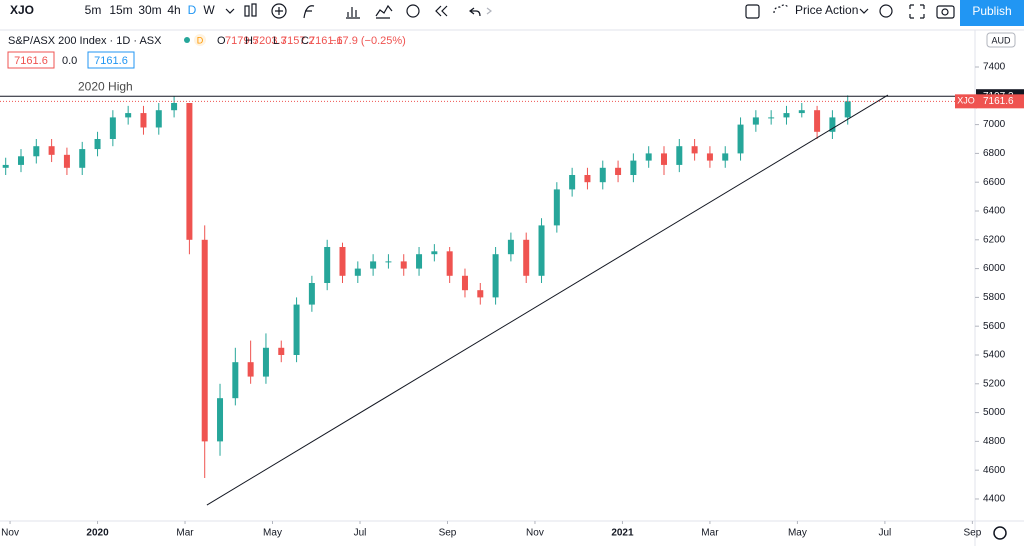  Describe the element at coordinates (242, 41) in the screenshot. I see `ohlc-value: 7179.5` at that location.